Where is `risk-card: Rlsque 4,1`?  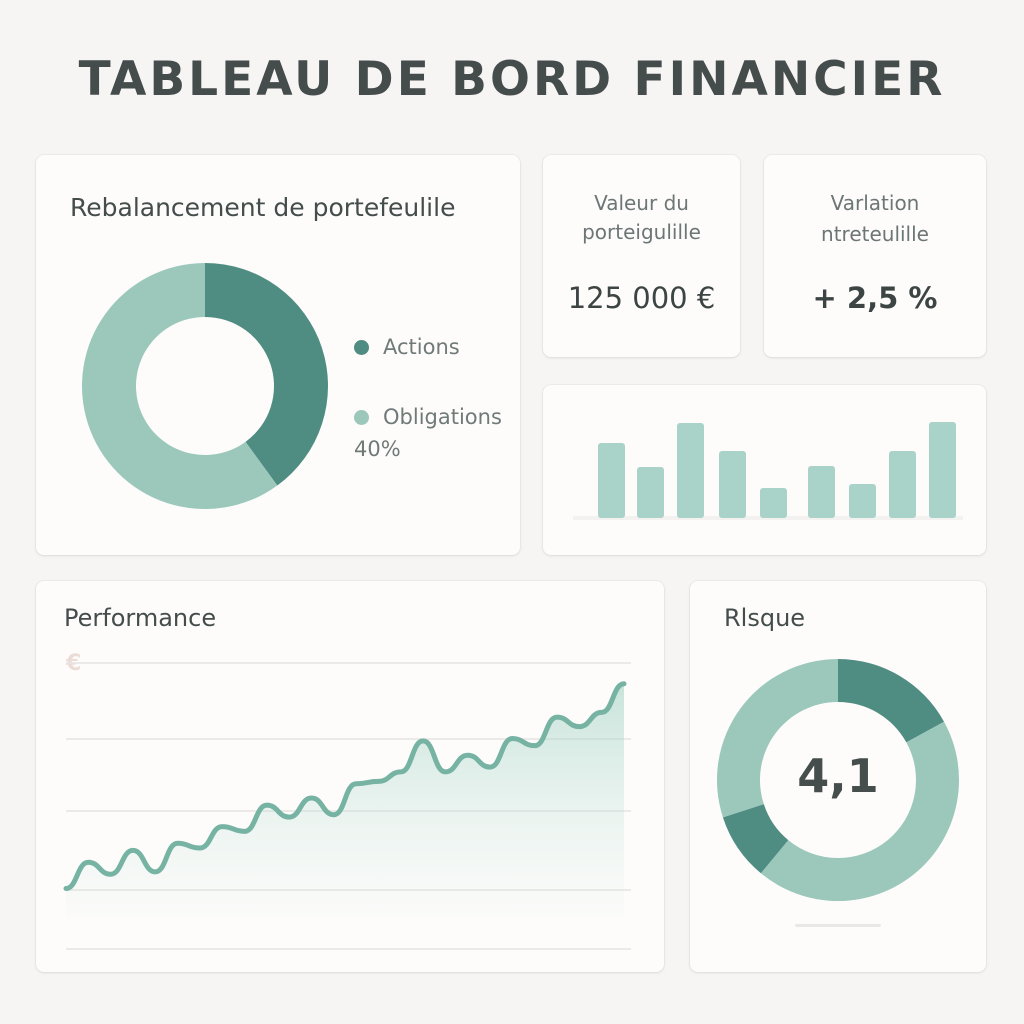 risk-card: Rlsque 4,1 is located at coordinates (838, 776).